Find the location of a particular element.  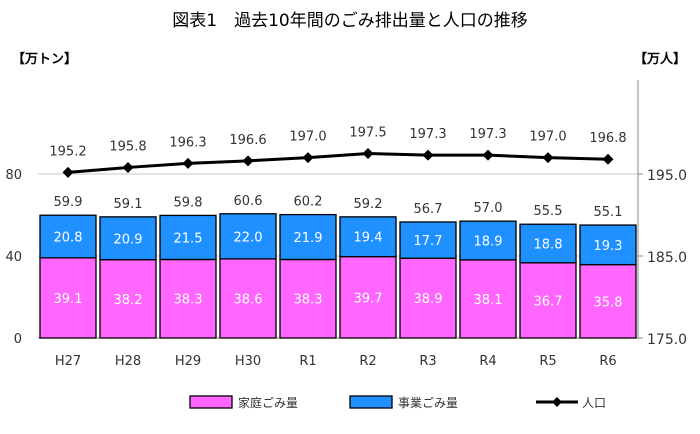

legend-label-population: 人口 is located at coordinates (594, 403).